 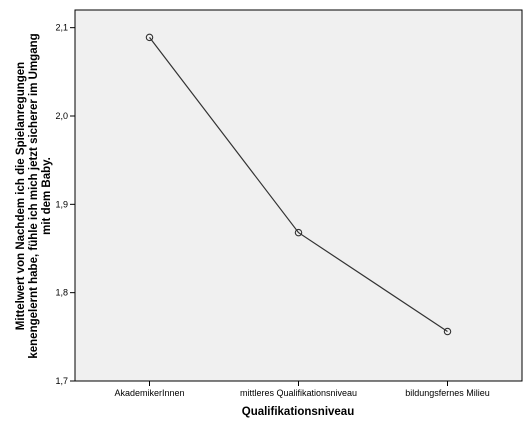 I want to click on y-tick-label: 2,0, so click(x=61, y=116).